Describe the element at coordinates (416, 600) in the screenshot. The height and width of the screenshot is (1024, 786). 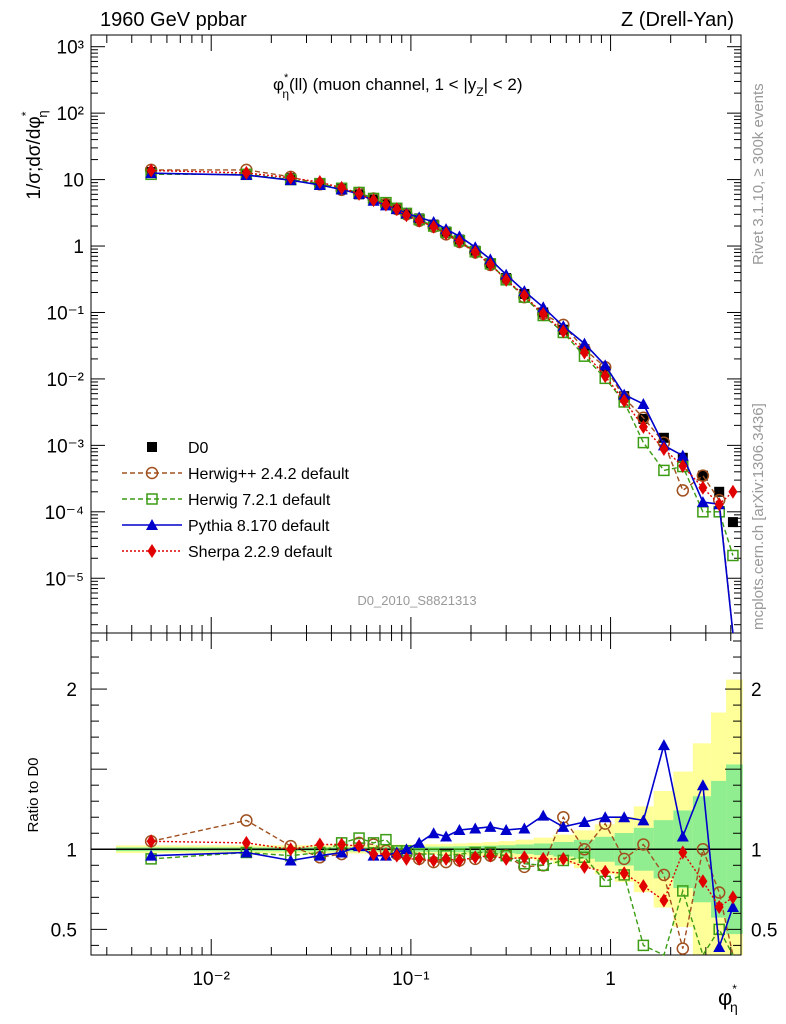
I see `watermark: D0_2010_S8821313` at that location.